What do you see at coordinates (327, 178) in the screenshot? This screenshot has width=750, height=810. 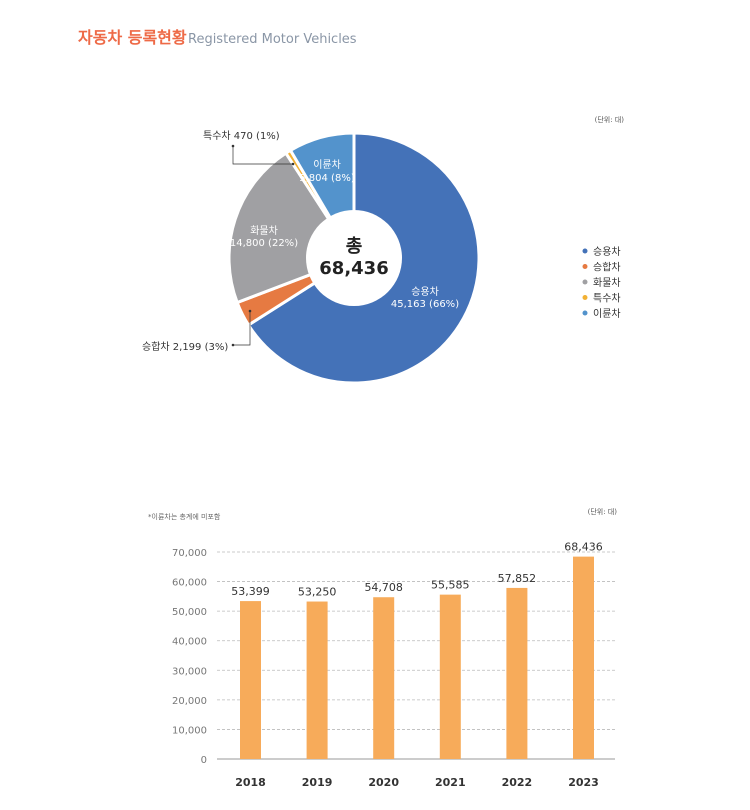 I see `slice-label-value-motorcycle: 5,804 (8%)` at bounding box center [327, 178].